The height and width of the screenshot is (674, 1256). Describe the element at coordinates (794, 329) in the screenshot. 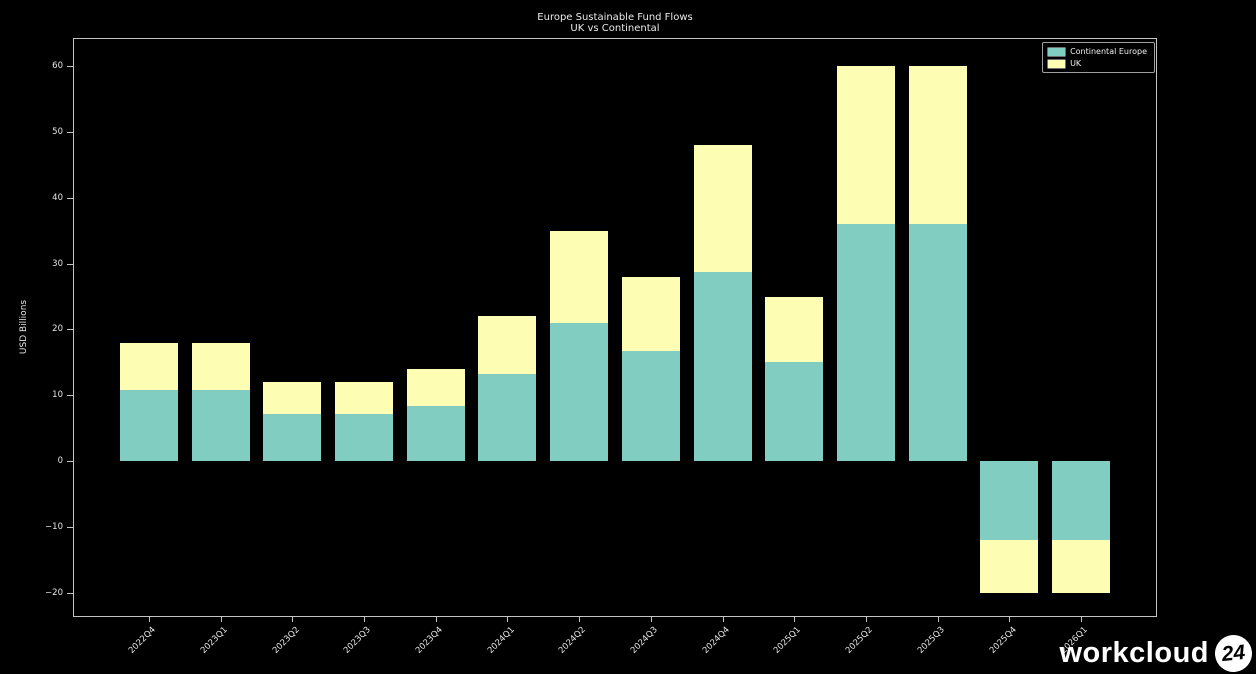

I see `bar-segment-uk-2025Q1` at that location.